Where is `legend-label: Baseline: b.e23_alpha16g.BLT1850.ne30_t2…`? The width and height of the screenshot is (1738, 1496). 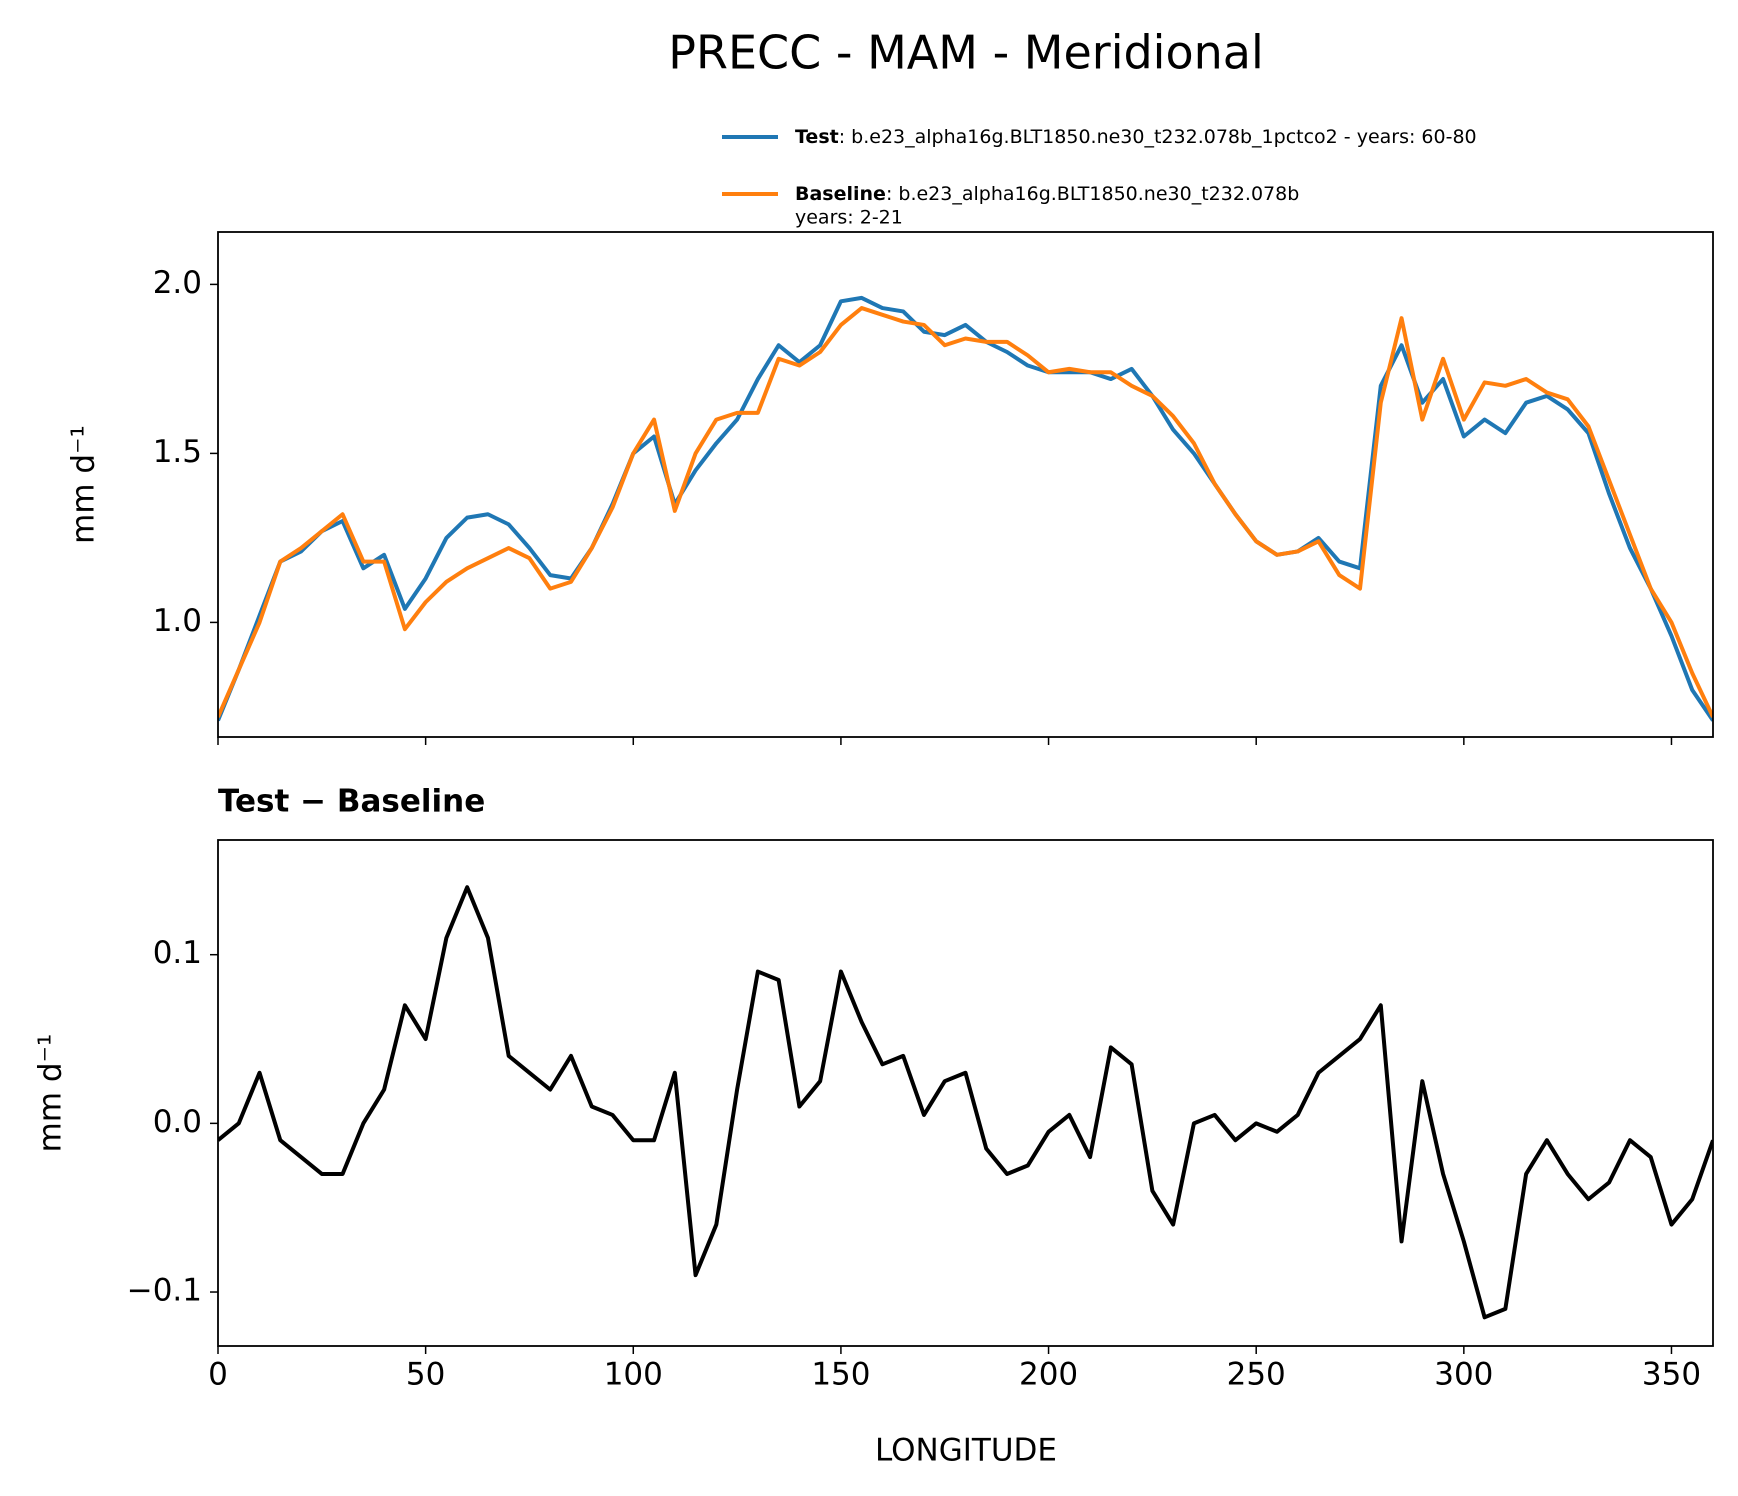 legend-label: Baseline: b.e23_alpha16g.BLT1850.ne30_t2… is located at coordinates (1047, 194).